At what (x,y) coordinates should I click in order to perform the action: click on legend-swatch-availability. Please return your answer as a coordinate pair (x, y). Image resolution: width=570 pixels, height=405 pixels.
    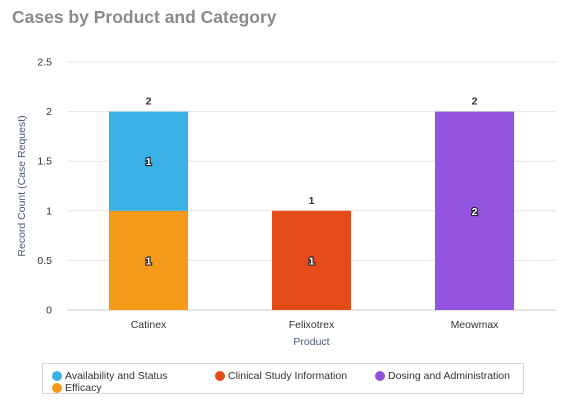
    Looking at the image, I should click on (57, 376).